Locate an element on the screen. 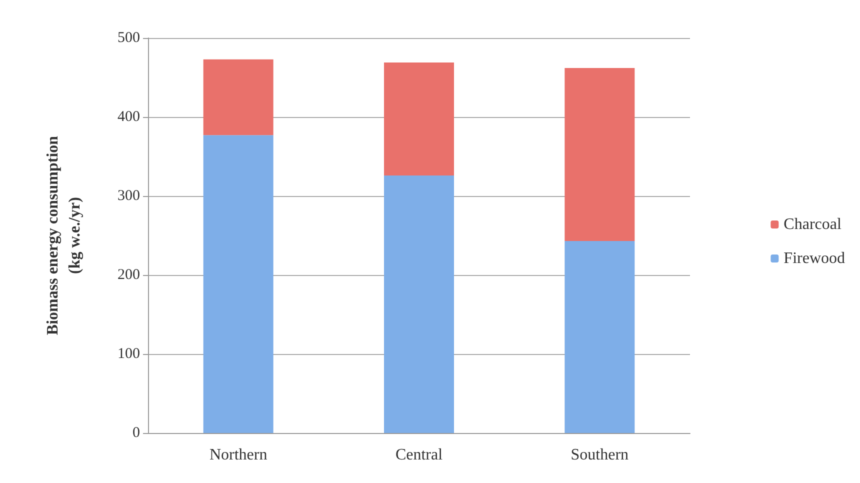 The width and height of the screenshot is (860, 483). y-tick-label: 300 is located at coordinates (129, 196).